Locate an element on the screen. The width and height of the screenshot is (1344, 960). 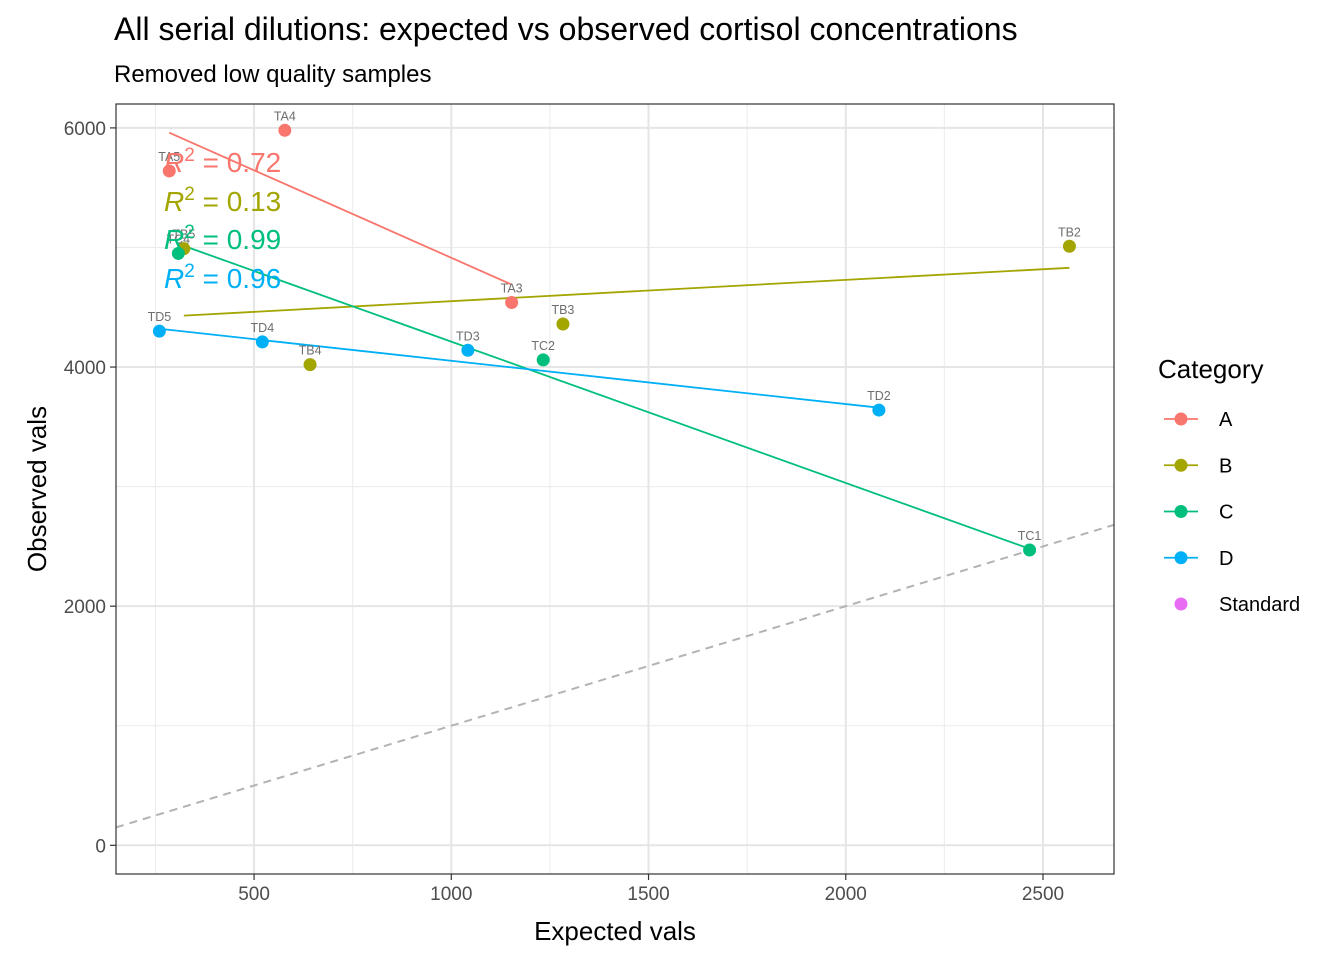
r-squared-value: = 0.13 is located at coordinates (238, 201).